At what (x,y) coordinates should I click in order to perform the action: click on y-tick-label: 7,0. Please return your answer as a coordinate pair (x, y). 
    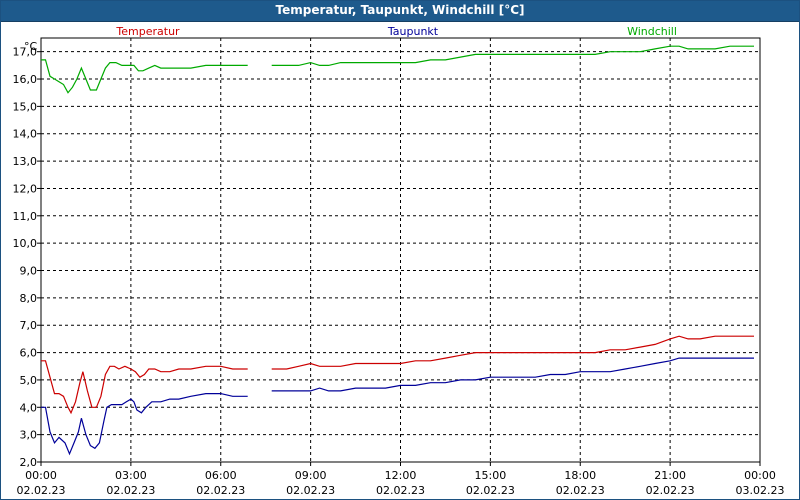
    Looking at the image, I should click on (29, 325).